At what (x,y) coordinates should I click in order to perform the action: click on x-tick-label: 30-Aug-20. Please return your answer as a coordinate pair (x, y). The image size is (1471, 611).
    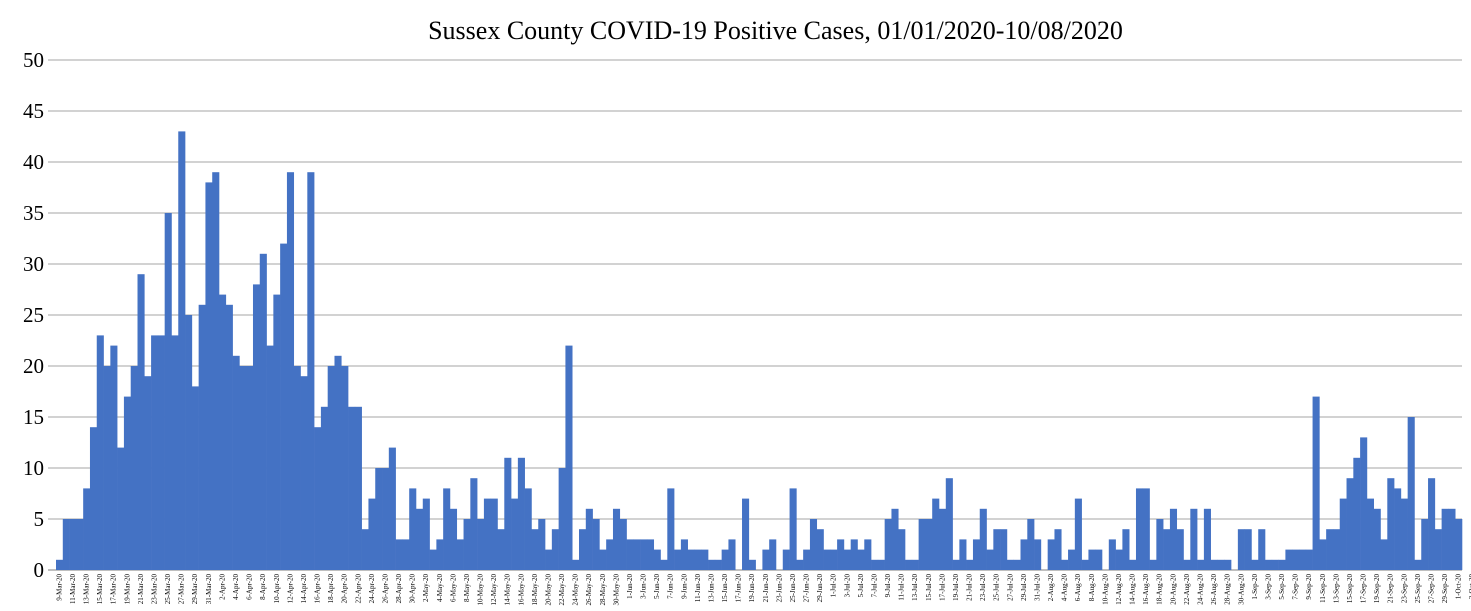
    Looking at the image, I should click on (1241, 589).